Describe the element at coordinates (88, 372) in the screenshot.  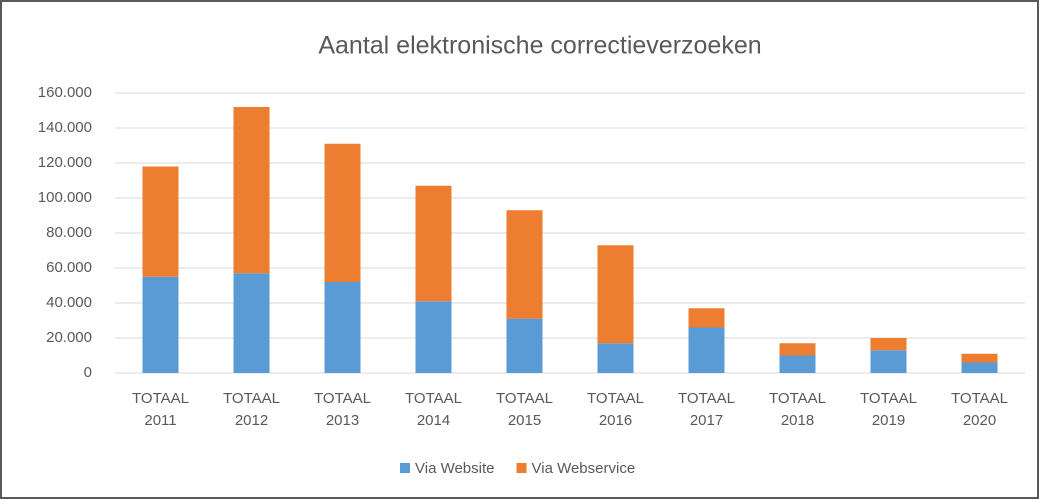
I see `y-tick-label: 0` at that location.